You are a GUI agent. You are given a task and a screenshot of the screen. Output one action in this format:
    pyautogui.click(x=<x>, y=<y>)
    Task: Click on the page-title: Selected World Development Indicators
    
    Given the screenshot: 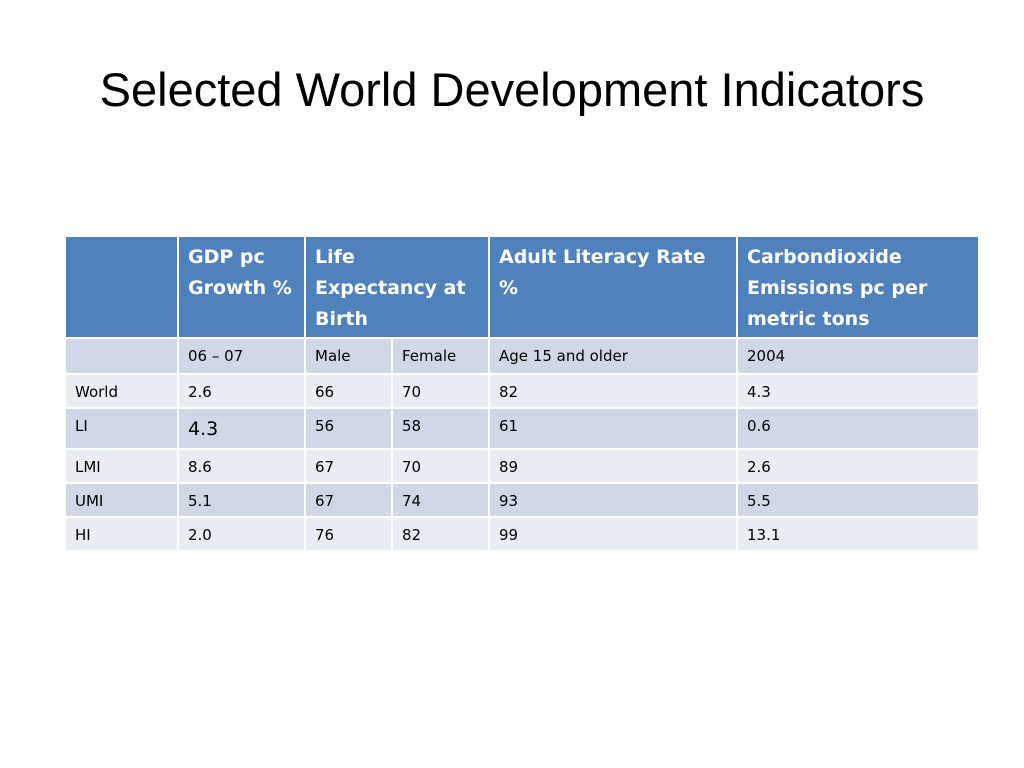 What is the action you would take?
    pyautogui.click(x=512, y=89)
    